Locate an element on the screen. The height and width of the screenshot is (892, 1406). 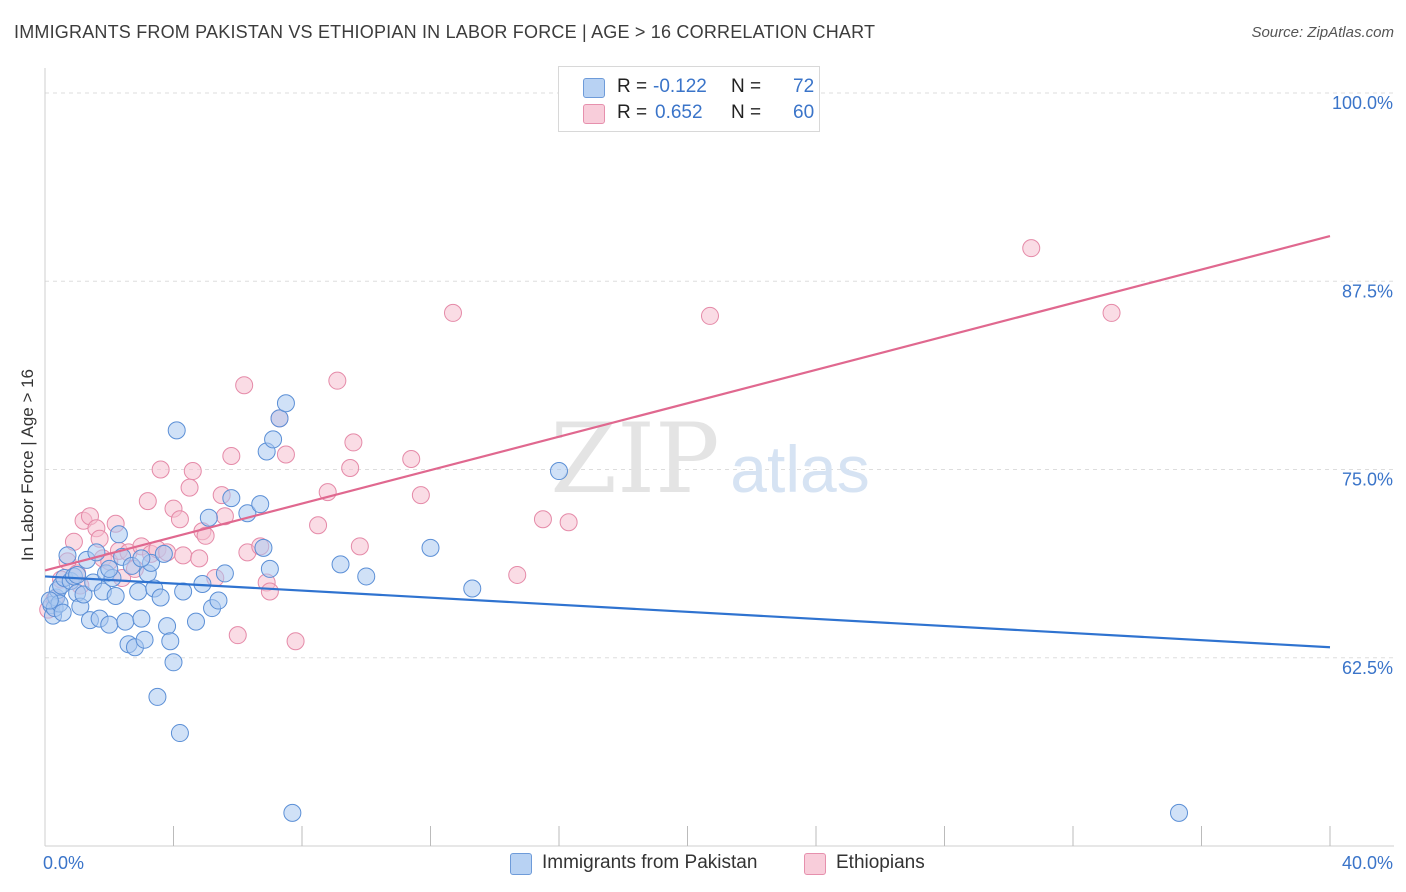
pakistan-trend-line is located at coordinates (687, 612).